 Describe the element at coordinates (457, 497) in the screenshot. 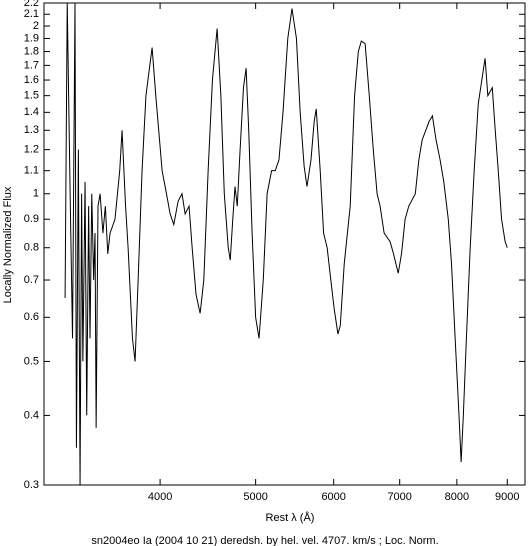

I see `x-tick-label: 8000` at that location.